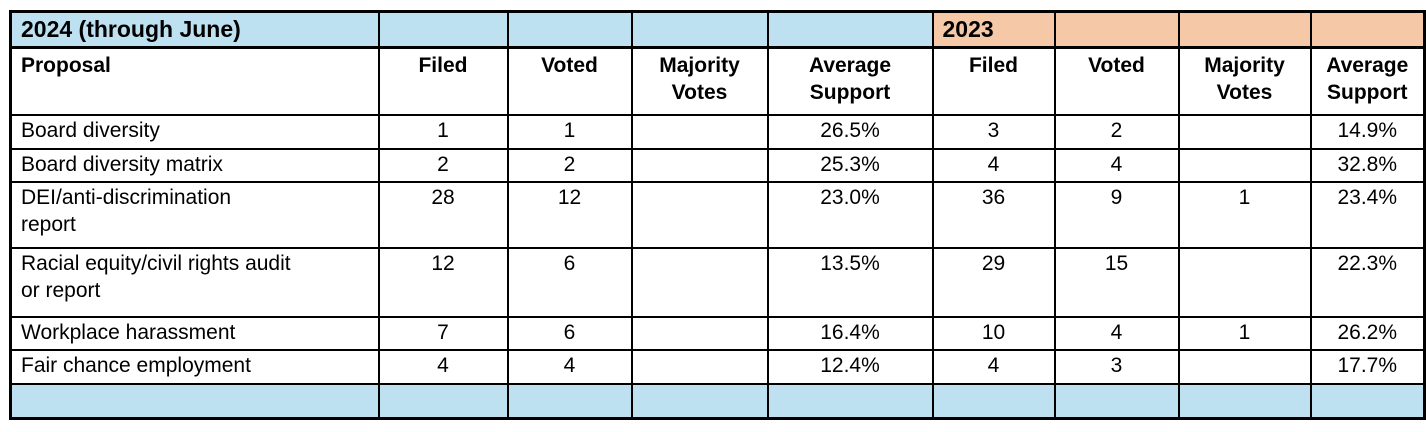 The width and height of the screenshot is (1426, 432). I want to click on column-header: Proposal, so click(194, 81).